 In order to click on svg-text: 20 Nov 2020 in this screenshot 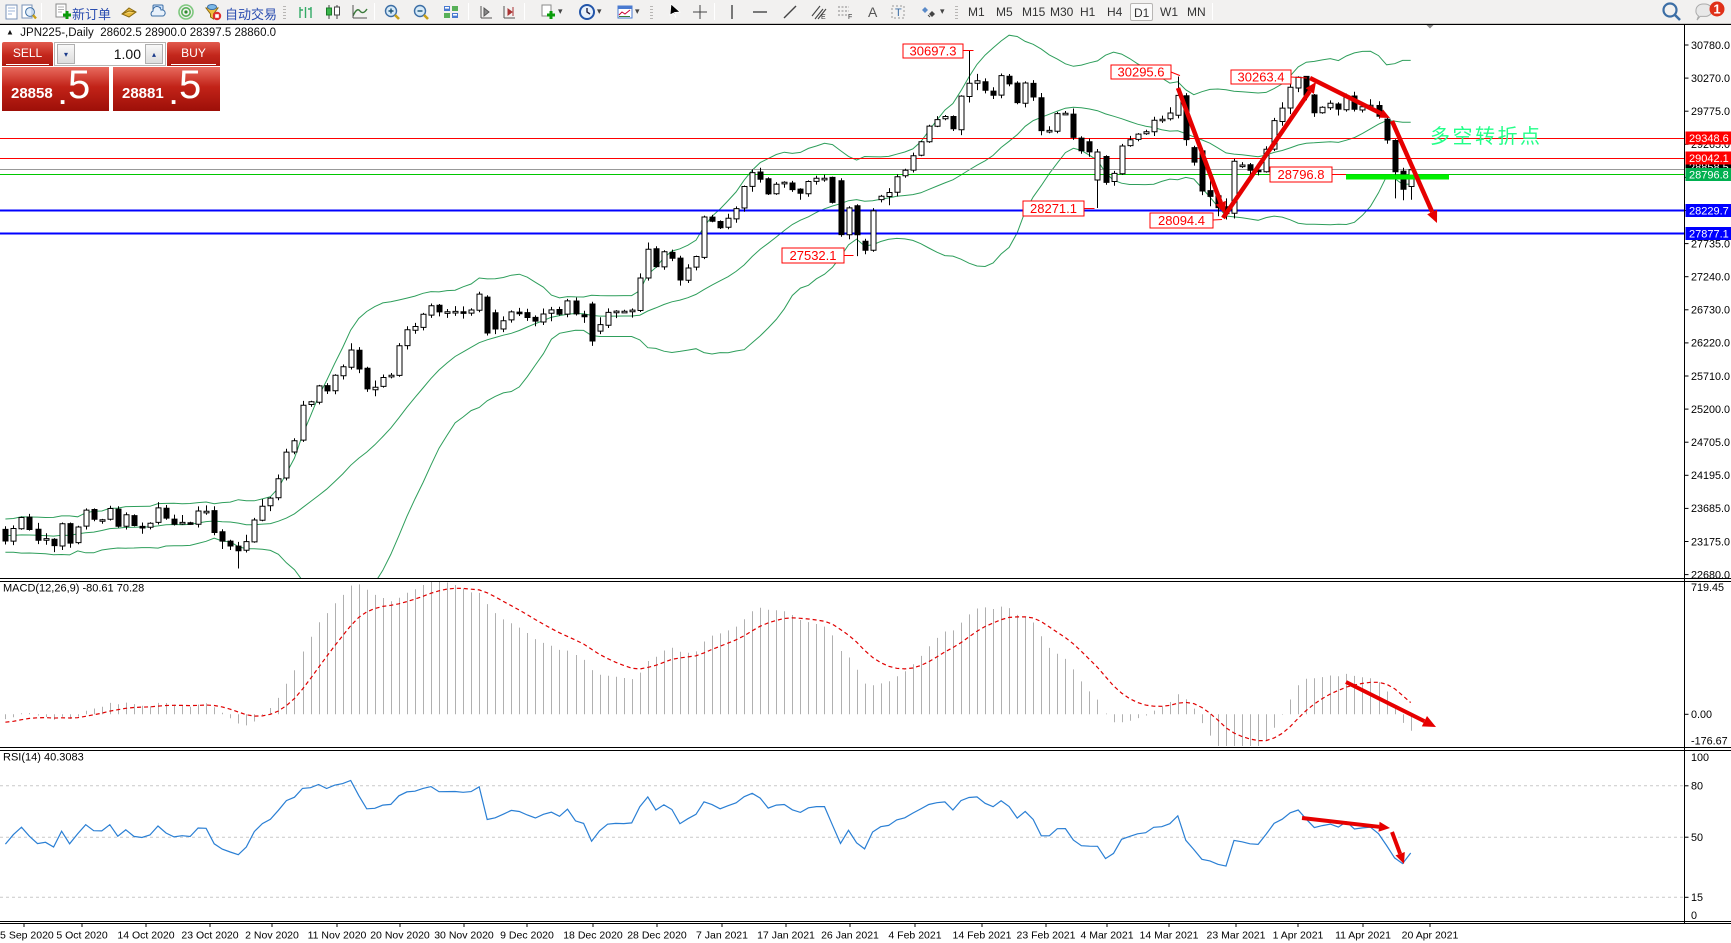, I will do `click(400, 936)`.